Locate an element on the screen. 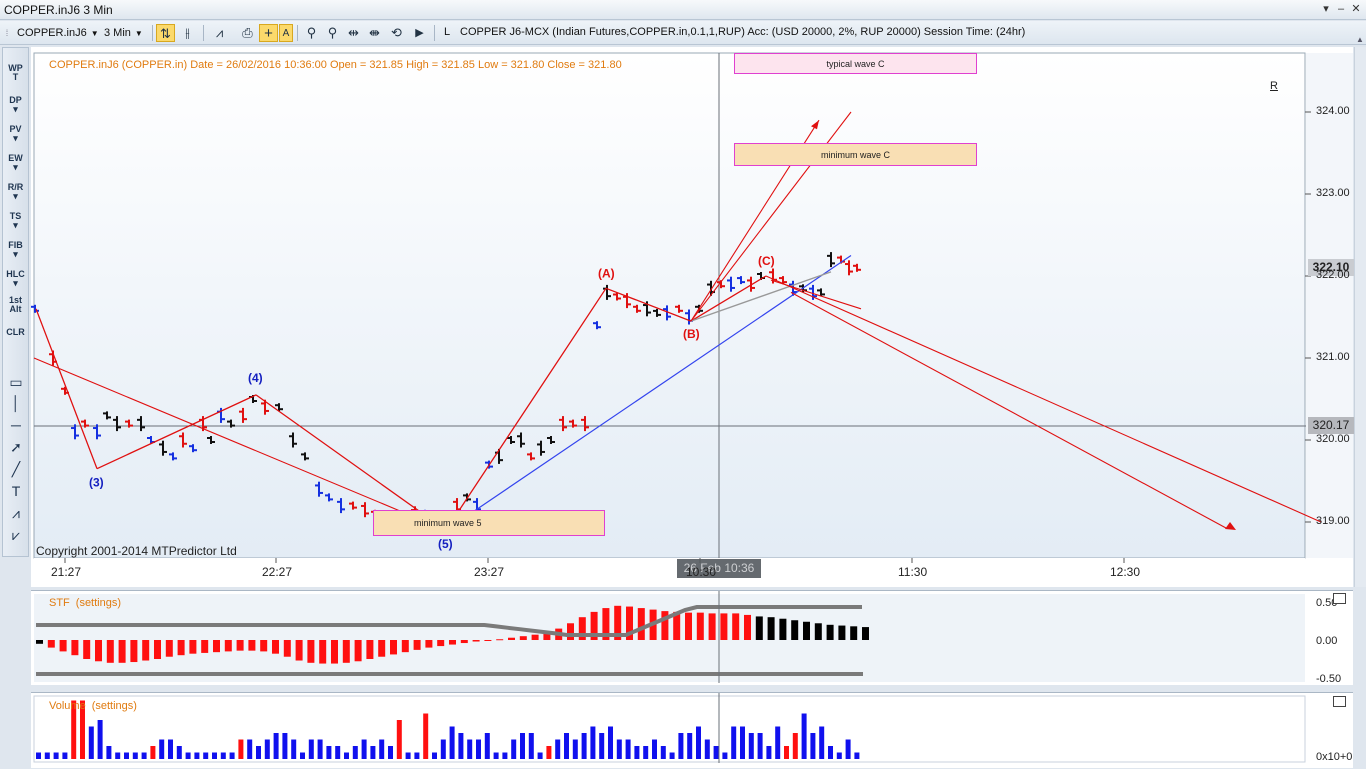 The height and width of the screenshot is (769, 1366). expand-bars-button: ⇹ is located at coordinates (353, 33).